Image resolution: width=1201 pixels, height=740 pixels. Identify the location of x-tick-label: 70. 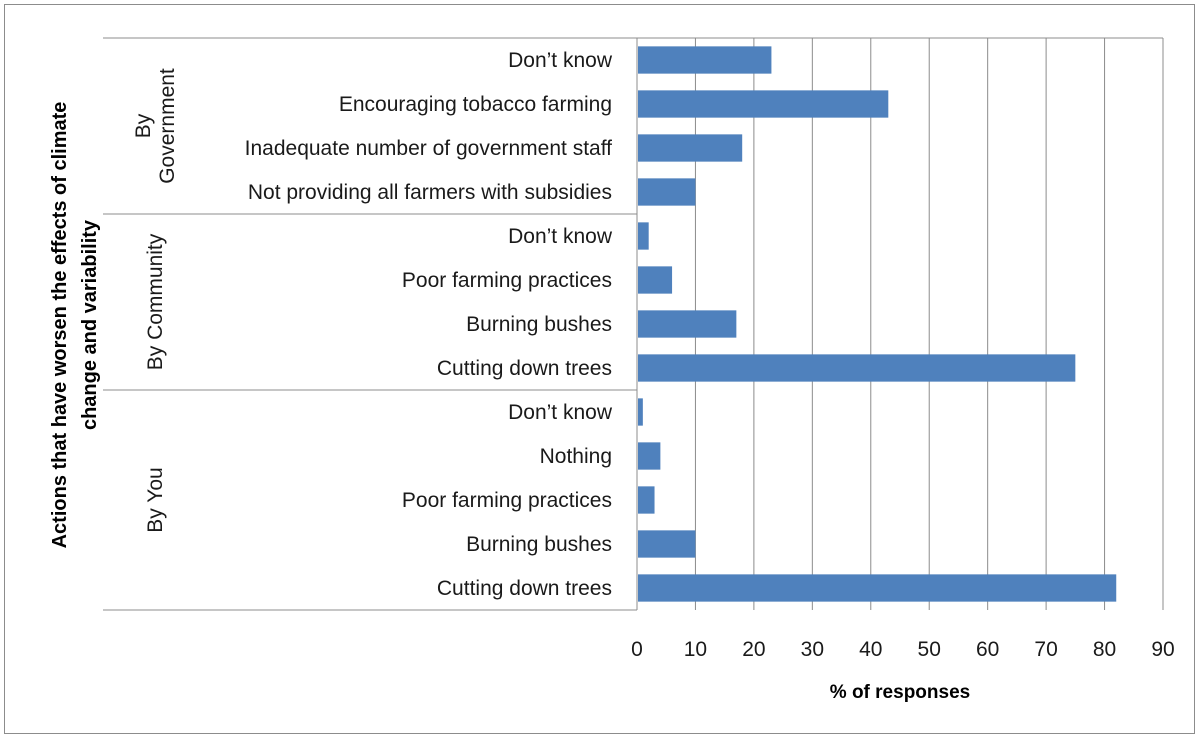
(1045, 649).